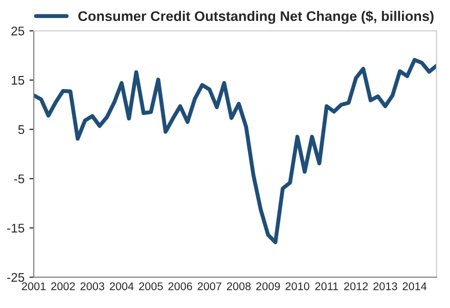  Describe the element at coordinates (298, 286) in the screenshot. I see `x-tick-label: 2010` at that location.